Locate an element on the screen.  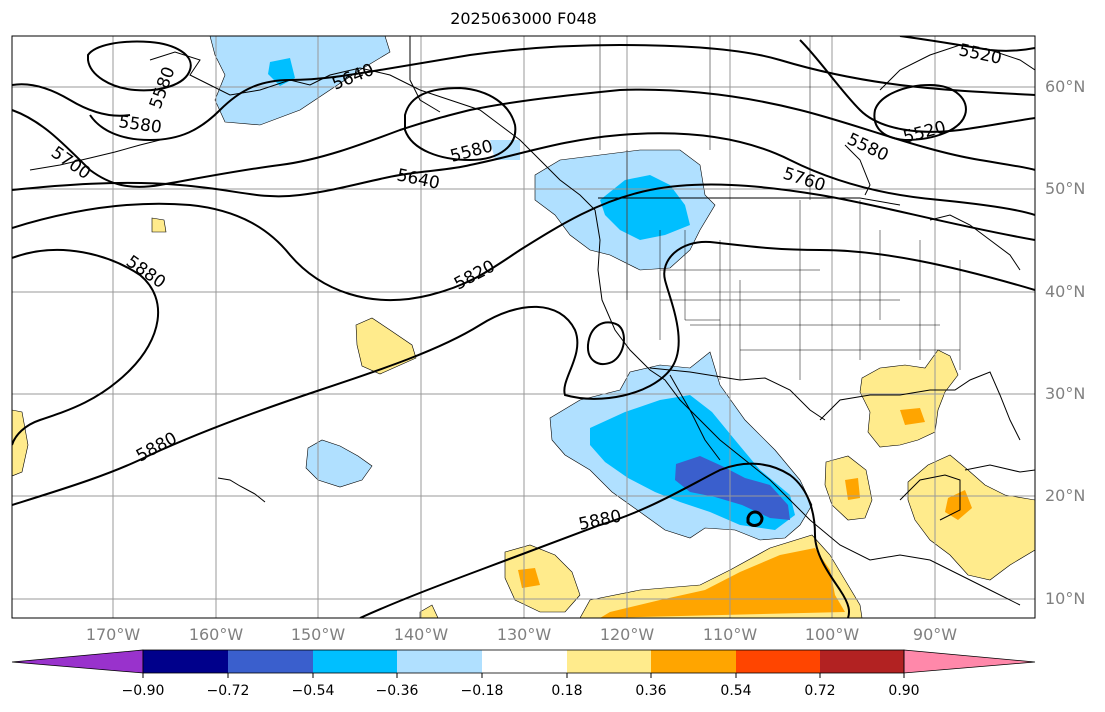
colorbar is located at coordinates (523, 663).